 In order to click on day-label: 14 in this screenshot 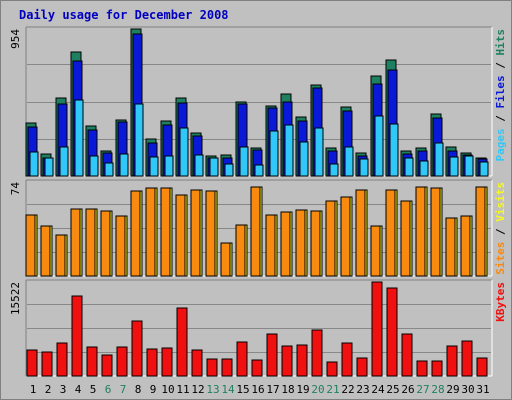, I will do `click(228, 389)`.